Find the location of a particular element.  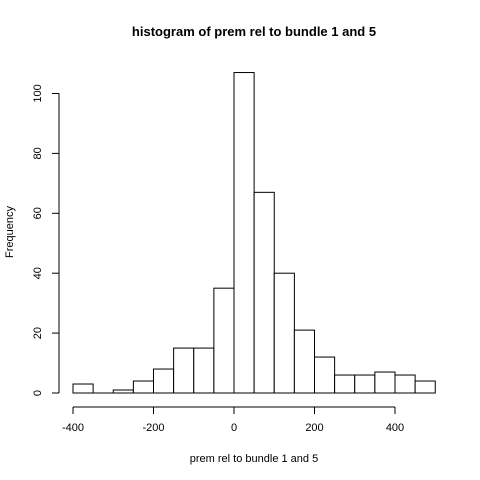

x-tick-label: 400 is located at coordinates (395, 428).